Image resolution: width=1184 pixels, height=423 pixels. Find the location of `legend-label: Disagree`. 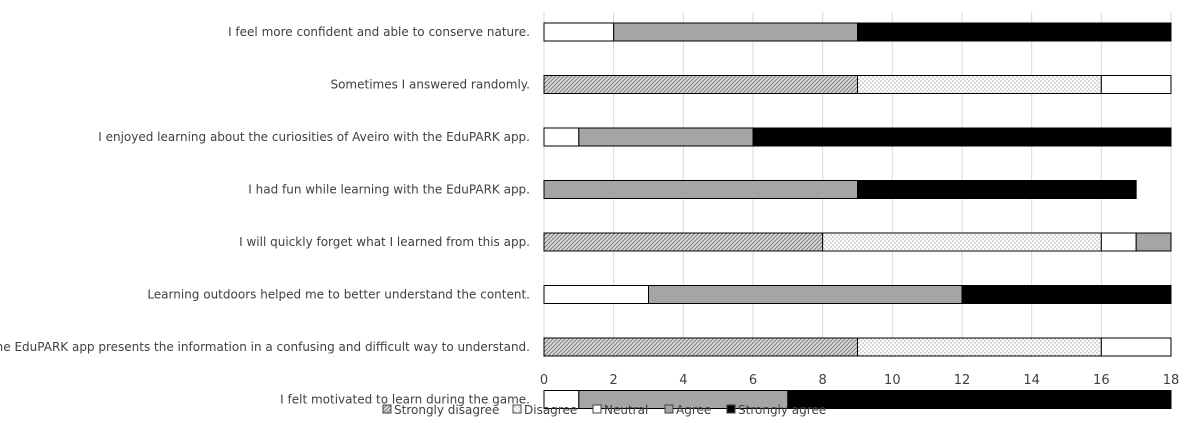

legend-label: Disagree is located at coordinates (550, 410).